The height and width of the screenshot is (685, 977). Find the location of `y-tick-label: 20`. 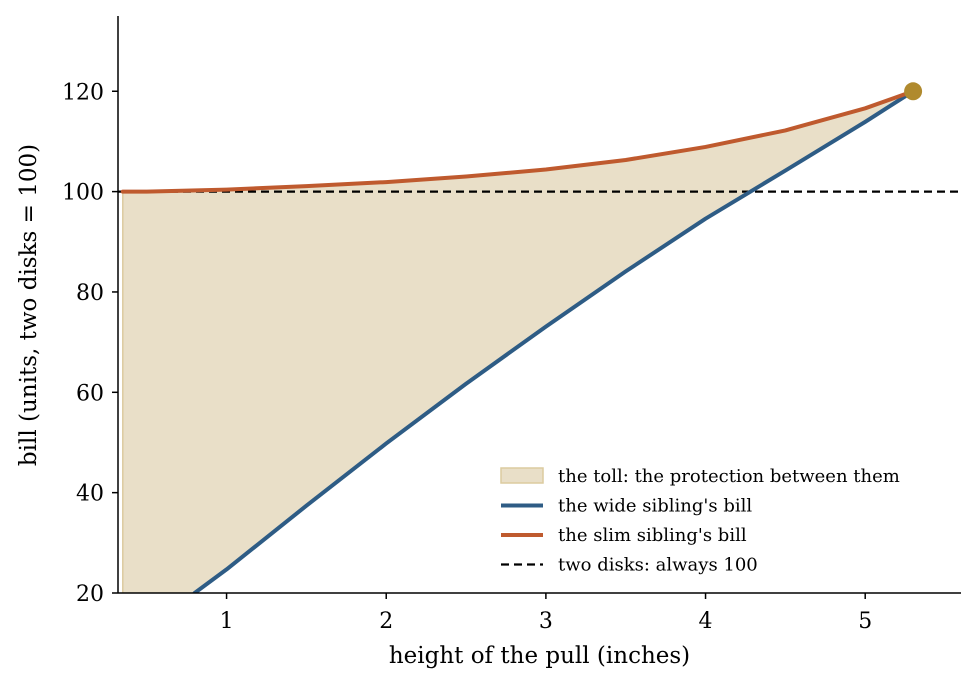

y-tick-label: 20 is located at coordinates (90, 594).